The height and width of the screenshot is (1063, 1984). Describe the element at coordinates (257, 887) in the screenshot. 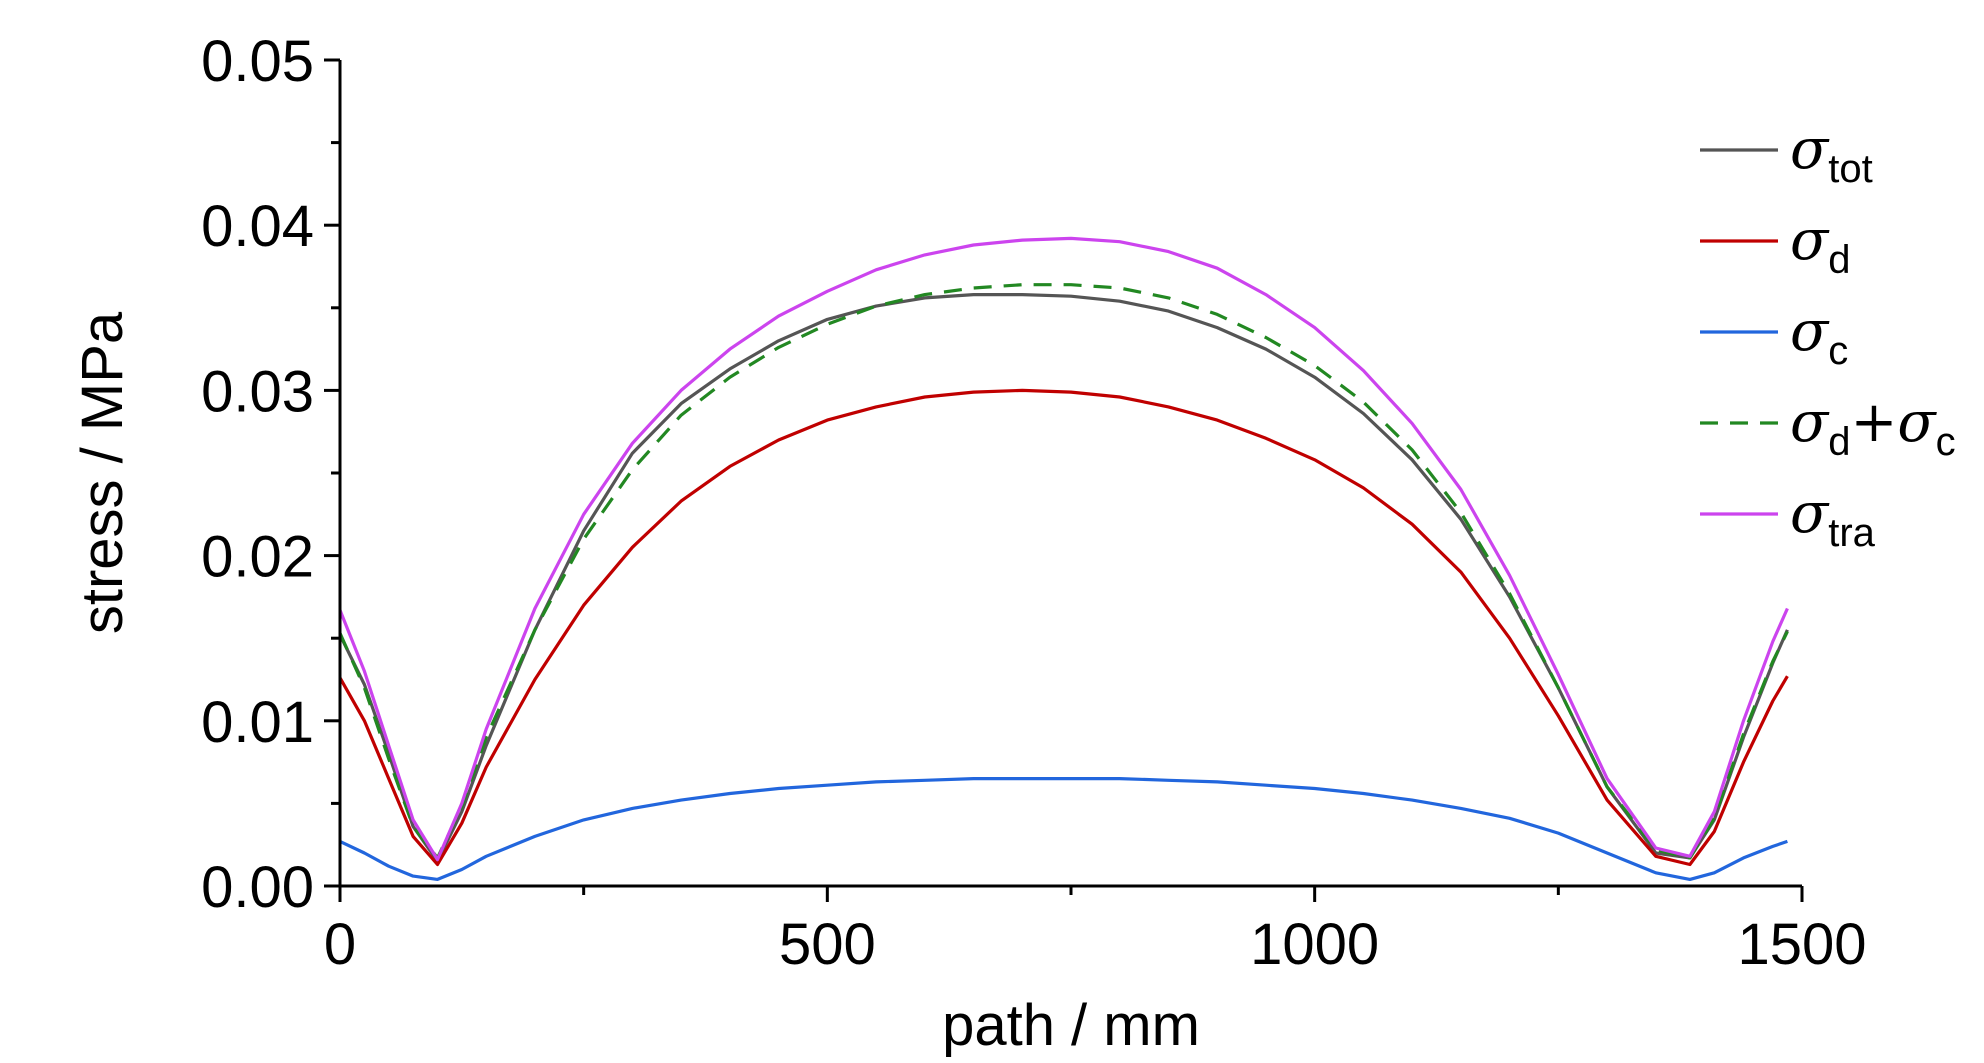

I see `y-tick-label: 0.00` at that location.